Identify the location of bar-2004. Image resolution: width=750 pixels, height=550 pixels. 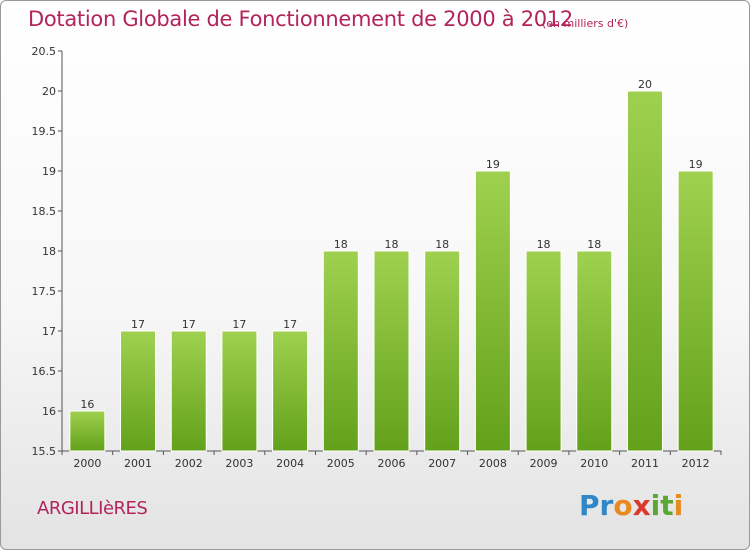
(290, 391).